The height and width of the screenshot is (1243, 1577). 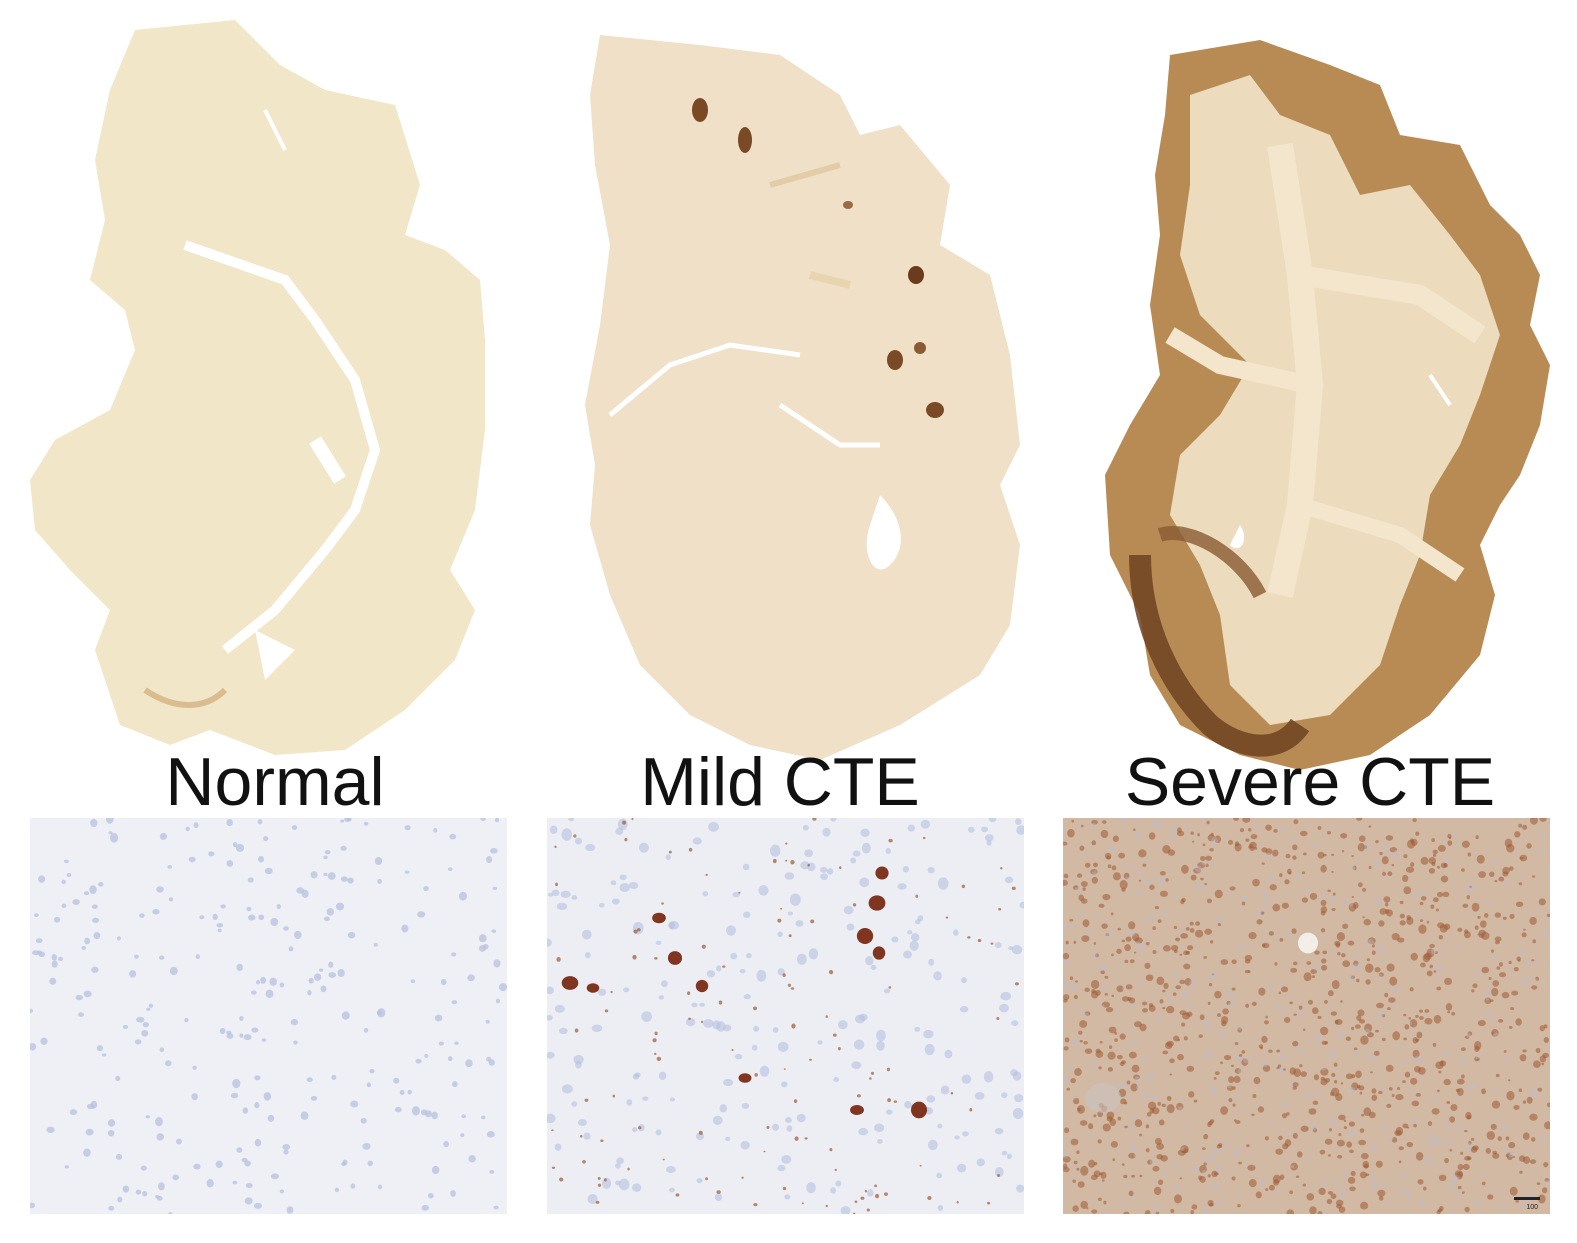 What do you see at coordinates (780, 782) in the screenshot?
I see `panel-label-mild-cte: Mild CTE` at bounding box center [780, 782].